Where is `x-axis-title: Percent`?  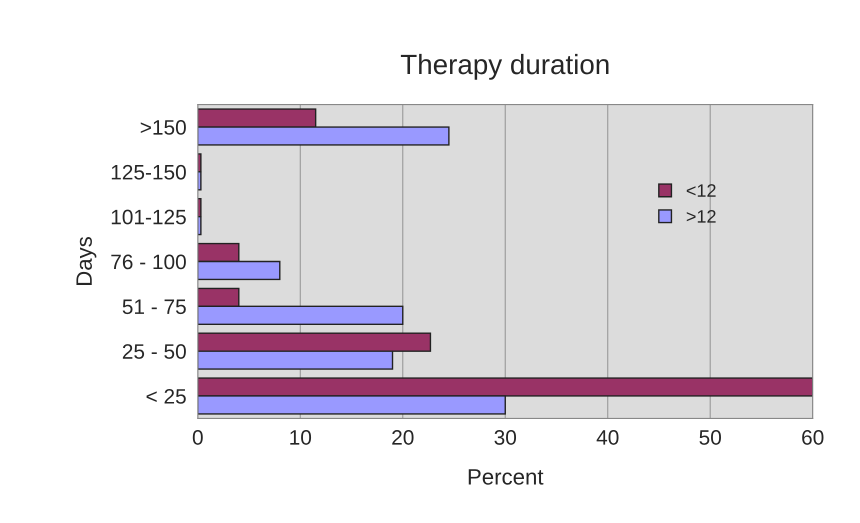 x-axis-title: Percent is located at coordinates (506, 477).